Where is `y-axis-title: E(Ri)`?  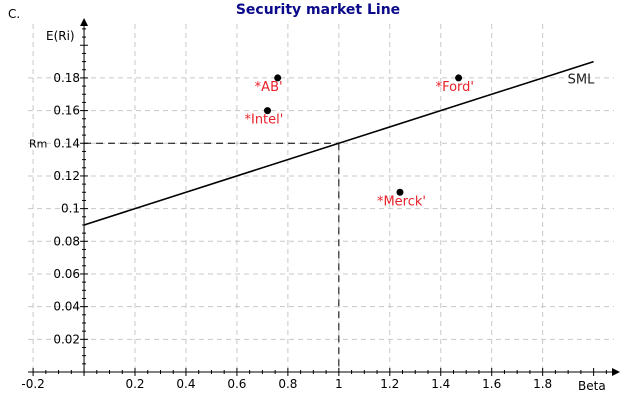
y-axis-title: E(Ri) is located at coordinates (60, 36).